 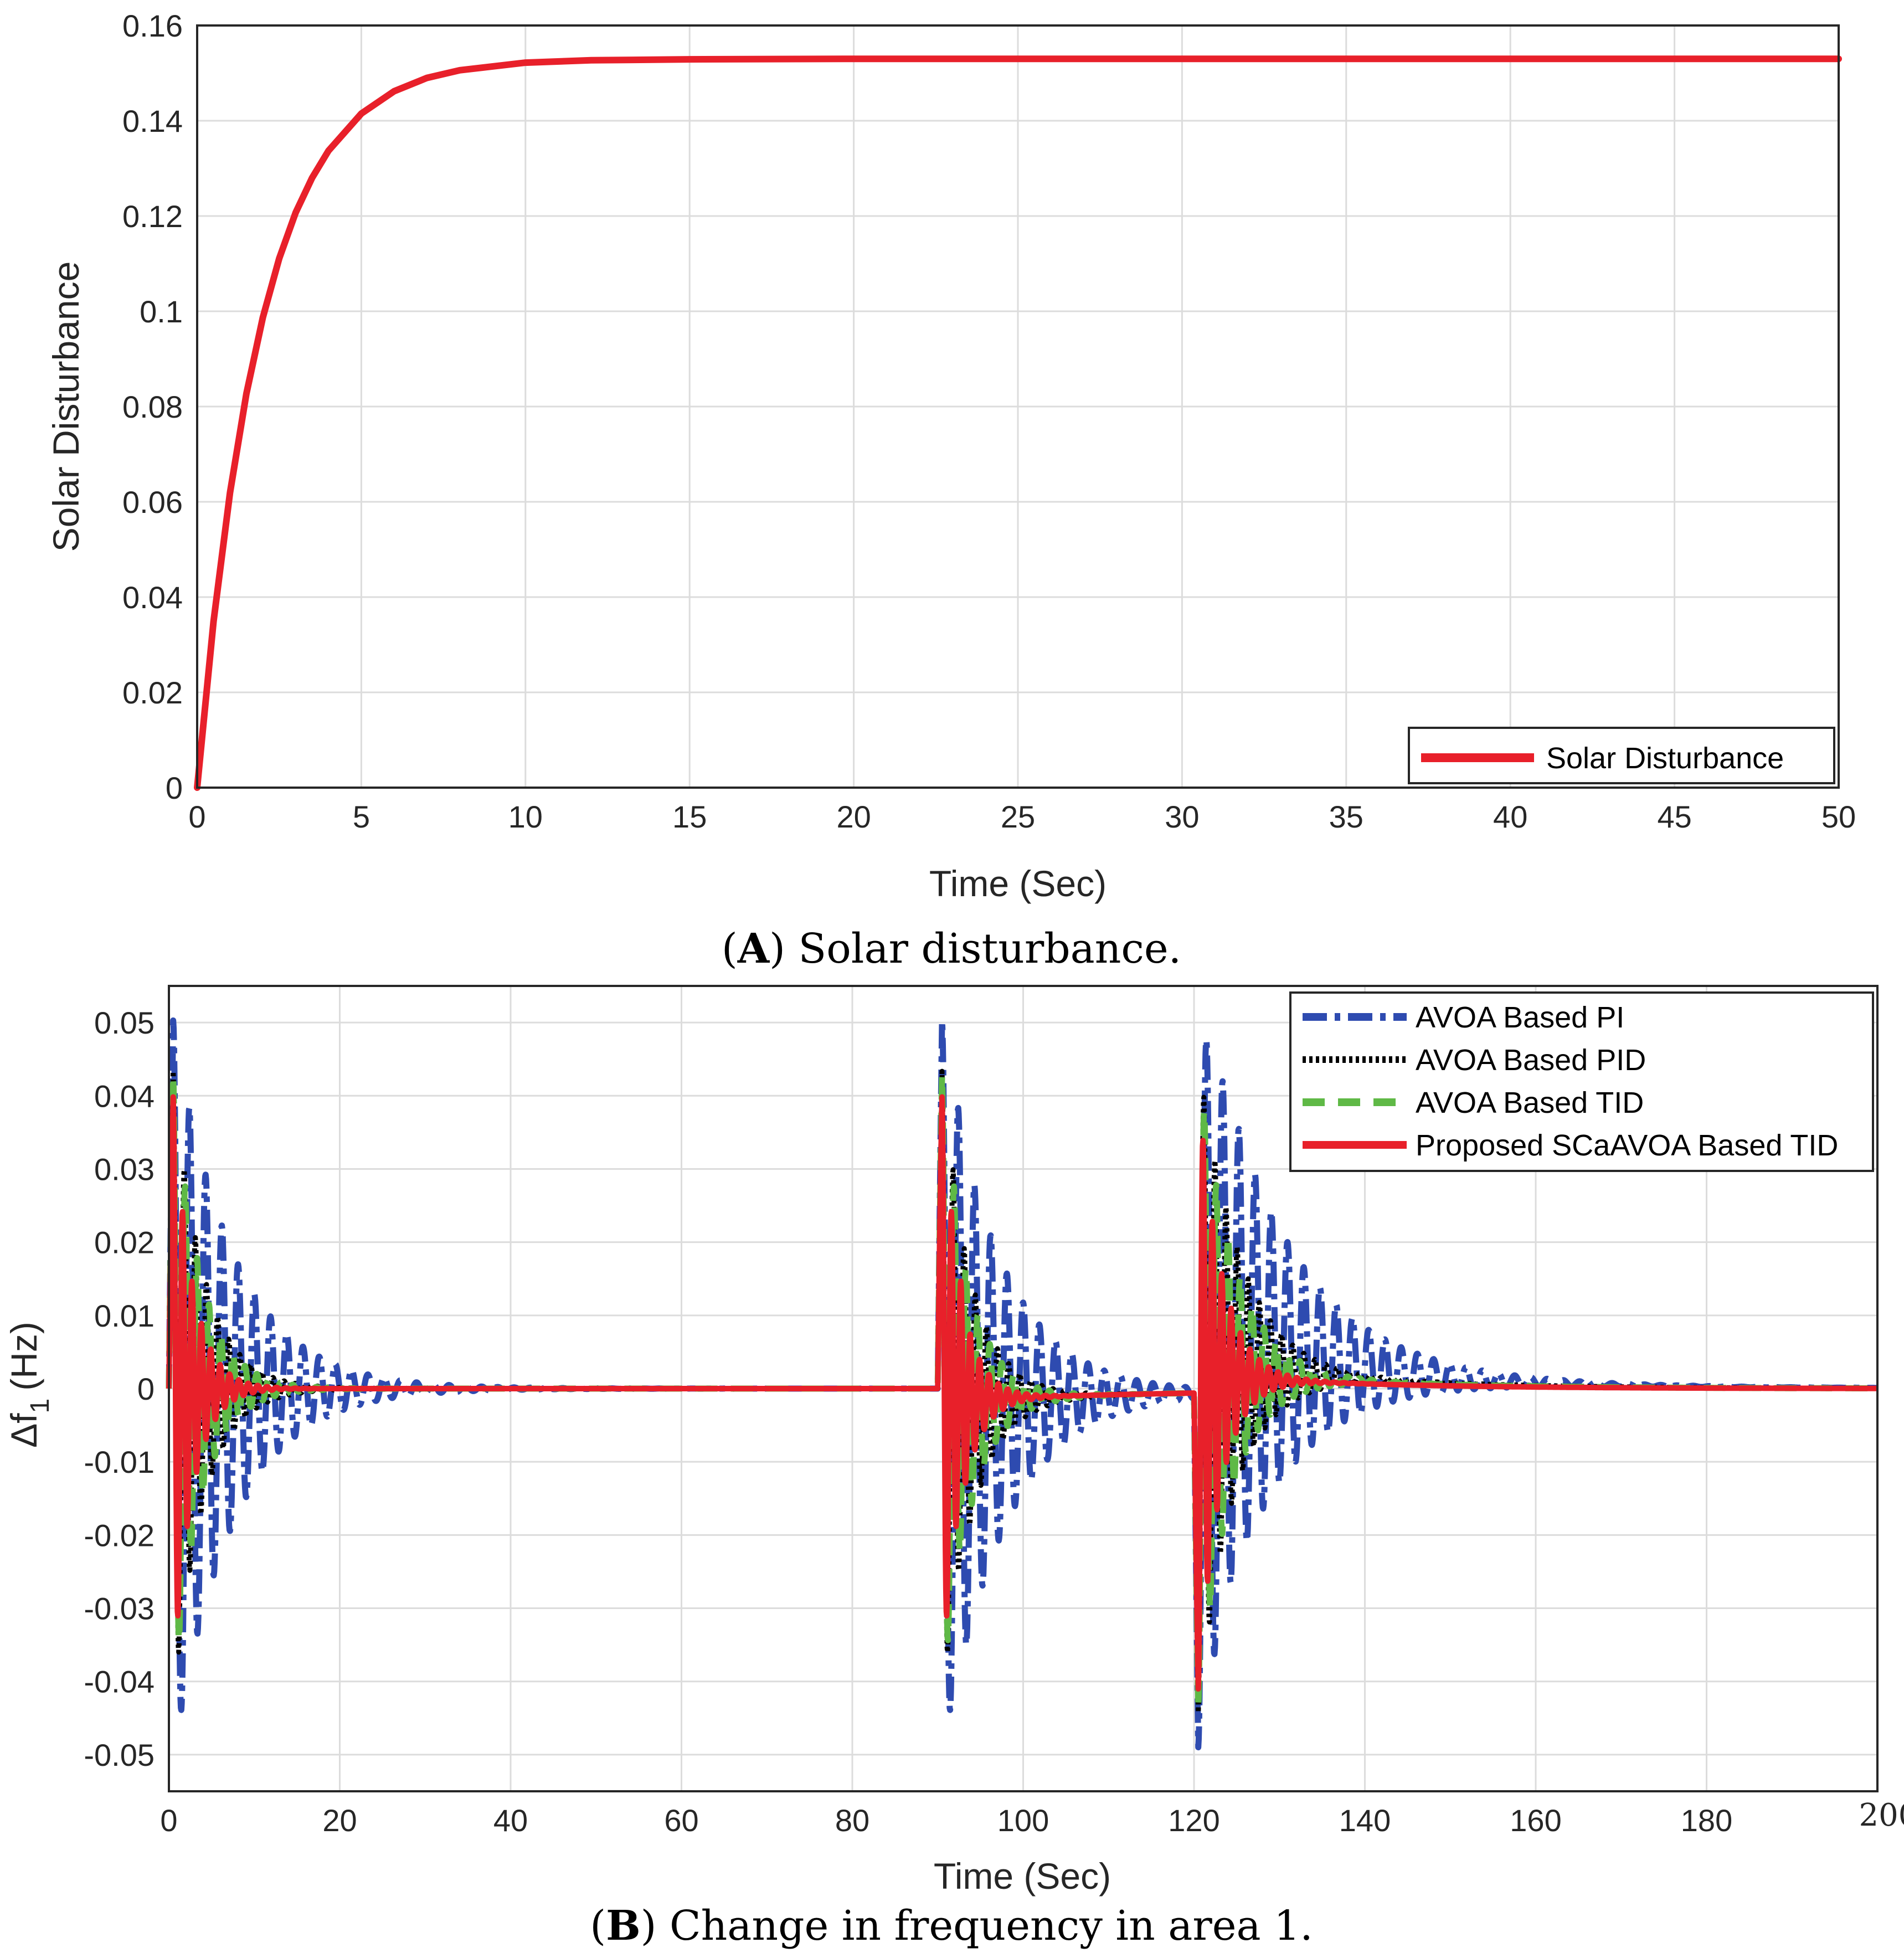 What do you see at coordinates (146, 1388) in the screenshot?
I see `panel-b-y-tick-label-0: 0` at bounding box center [146, 1388].